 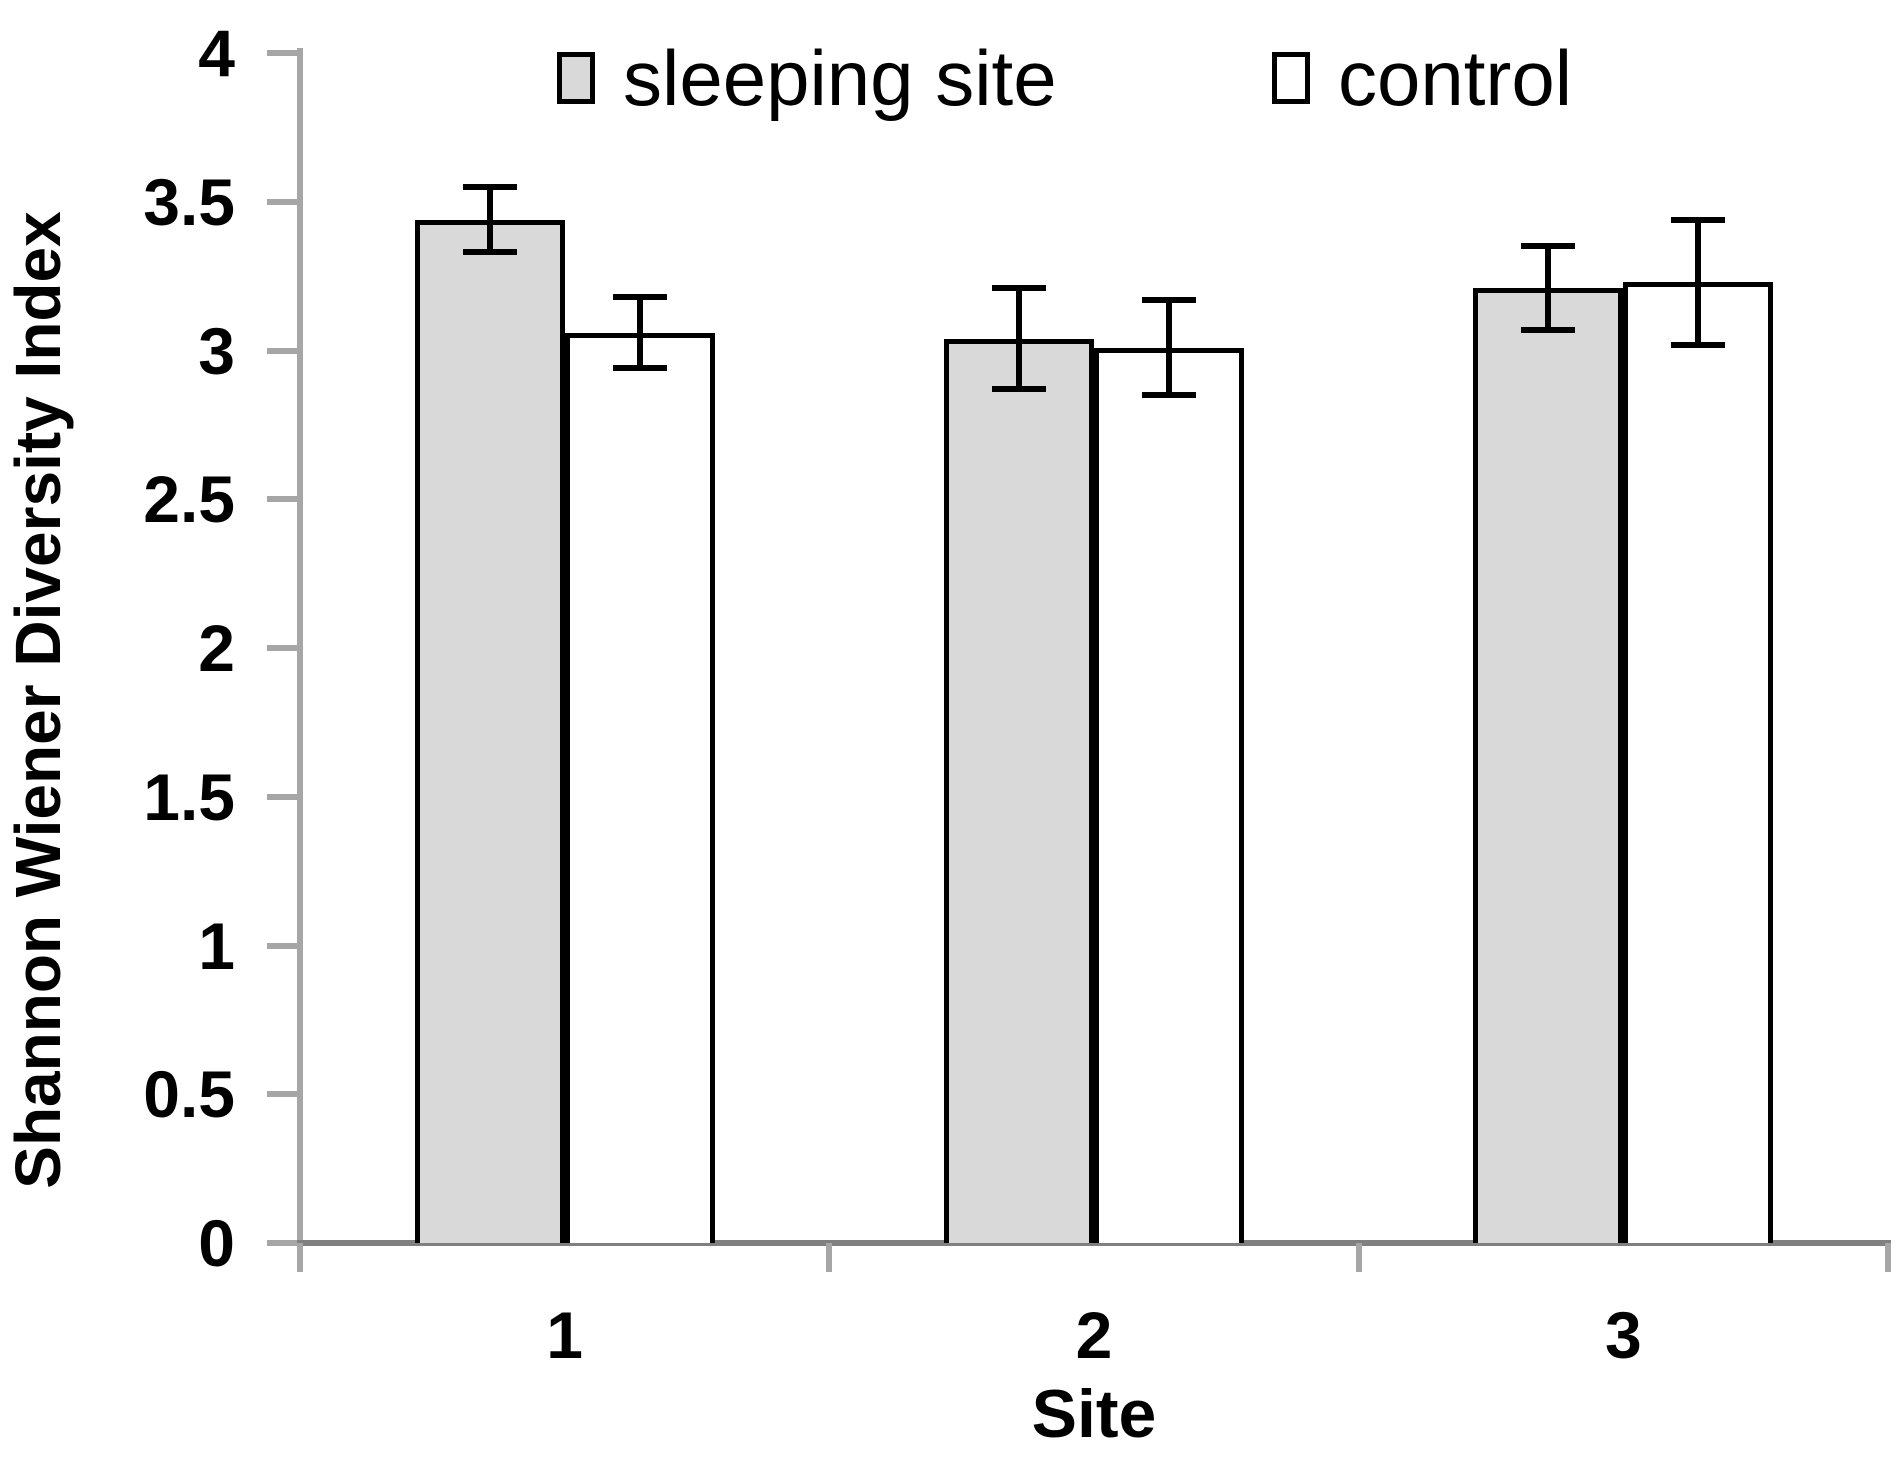 What do you see at coordinates (216, 53) in the screenshot?
I see `y-tick-label-4: 4` at bounding box center [216, 53].